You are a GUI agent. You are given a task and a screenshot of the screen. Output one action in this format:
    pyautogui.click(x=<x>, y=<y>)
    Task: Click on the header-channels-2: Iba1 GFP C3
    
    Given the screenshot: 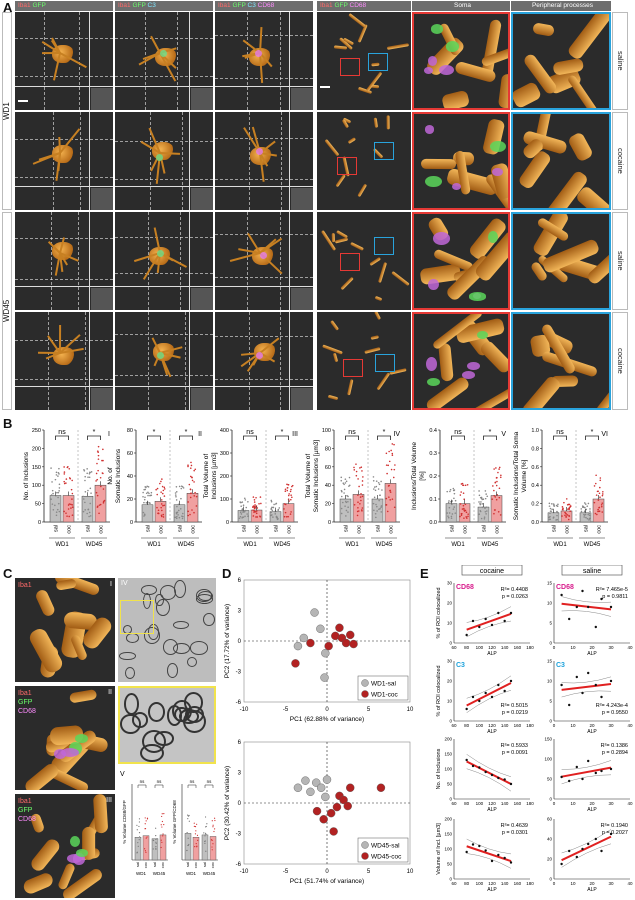 What is the action you would take?
    pyautogui.click(x=164, y=6)
    